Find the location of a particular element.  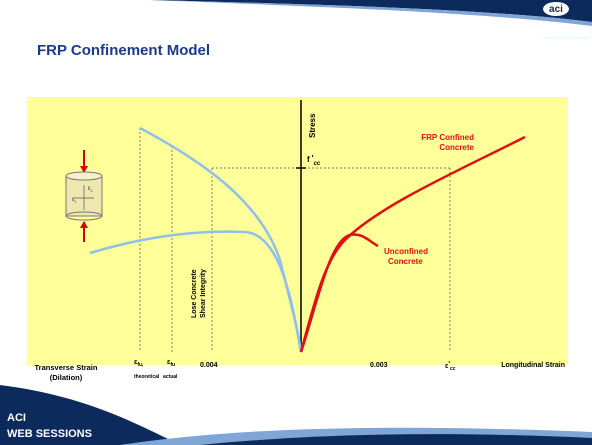

footer-label: ACI WEB SESSIONS is located at coordinates (49, 426).